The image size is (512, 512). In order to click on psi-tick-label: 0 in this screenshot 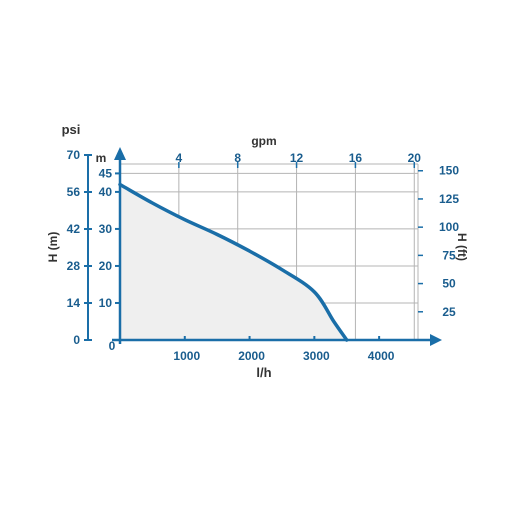, I will do `click(76, 340)`.